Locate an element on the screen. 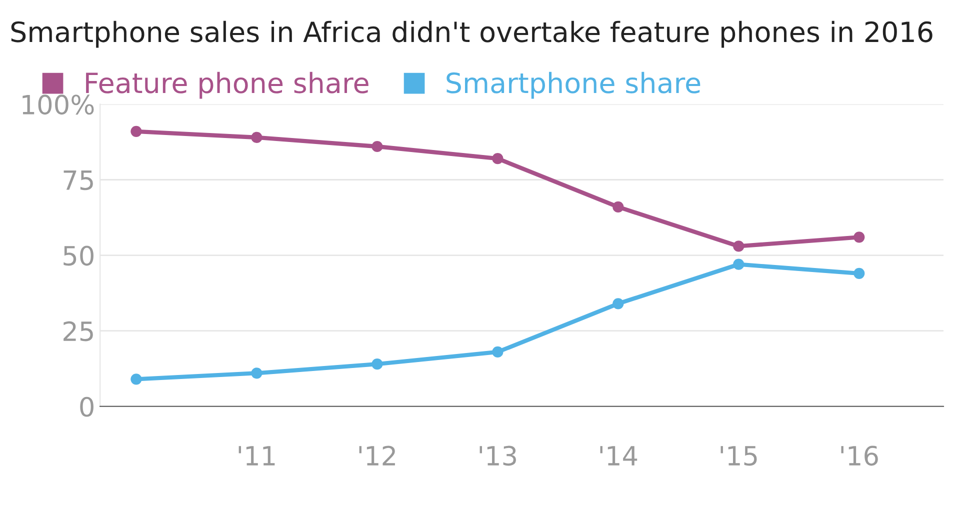 The image size is (953, 521). y-tick-label: 0 is located at coordinates (87, 406).